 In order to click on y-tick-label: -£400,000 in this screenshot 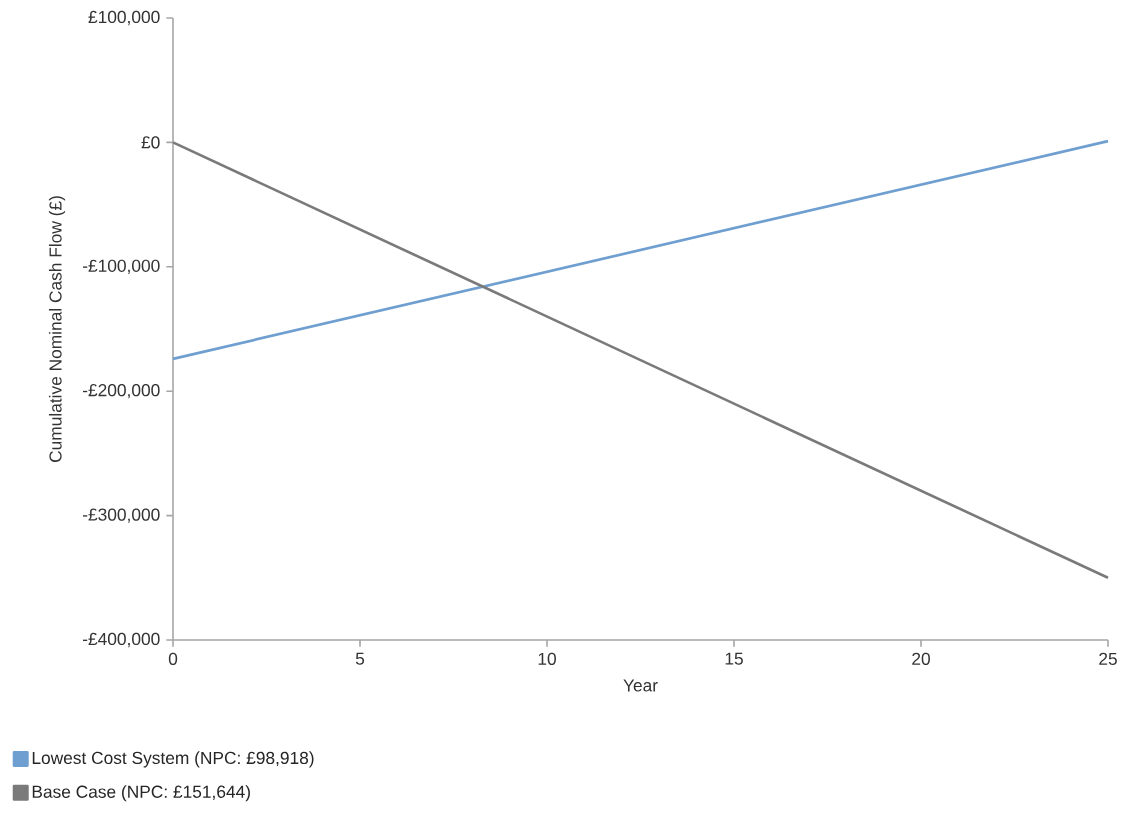, I will do `click(121, 640)`.